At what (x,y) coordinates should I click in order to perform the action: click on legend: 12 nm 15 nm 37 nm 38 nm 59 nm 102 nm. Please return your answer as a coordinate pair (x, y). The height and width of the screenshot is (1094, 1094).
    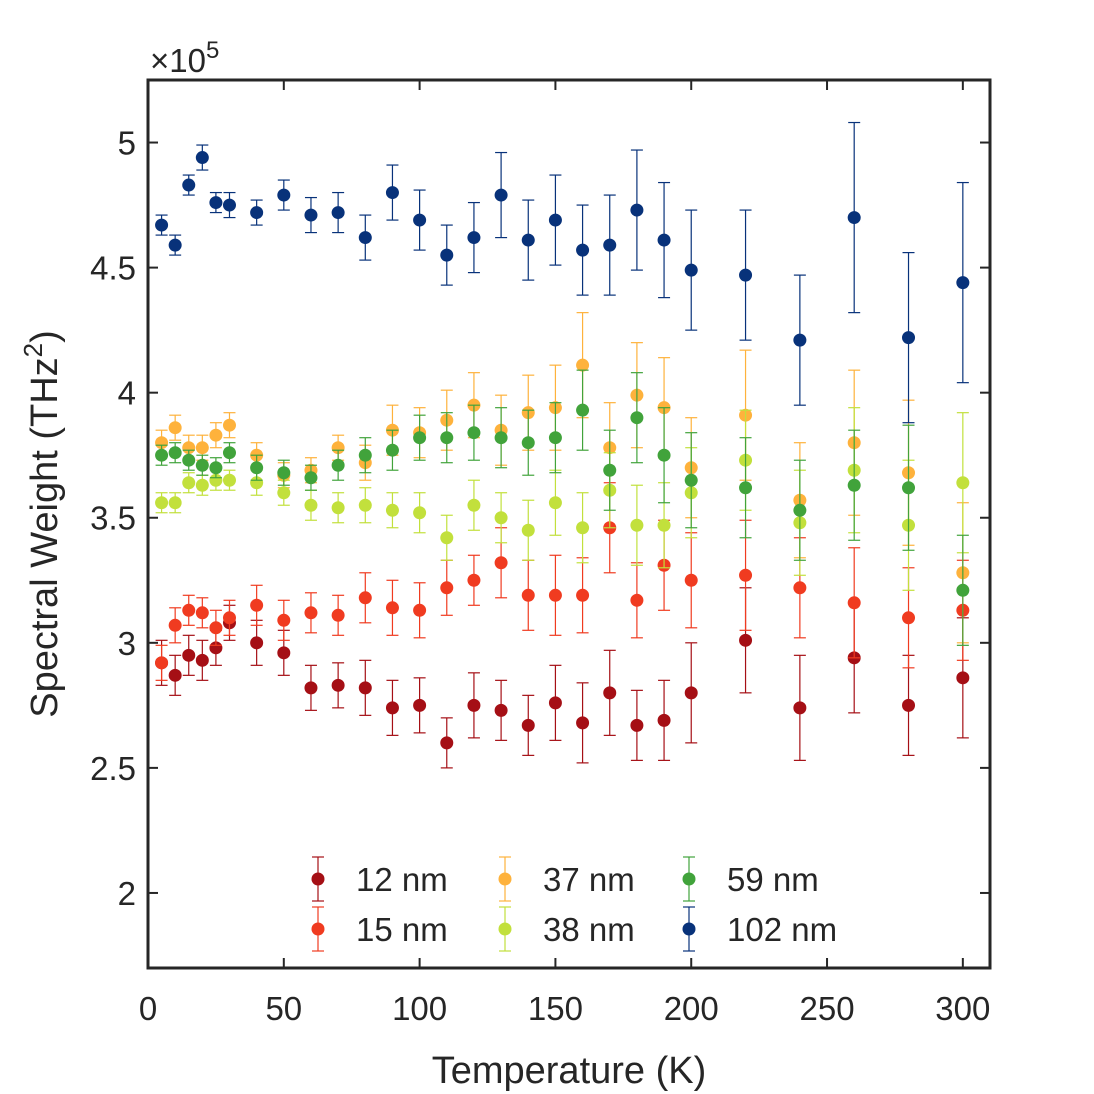
    Looking at the image, I should click on (574, 904).